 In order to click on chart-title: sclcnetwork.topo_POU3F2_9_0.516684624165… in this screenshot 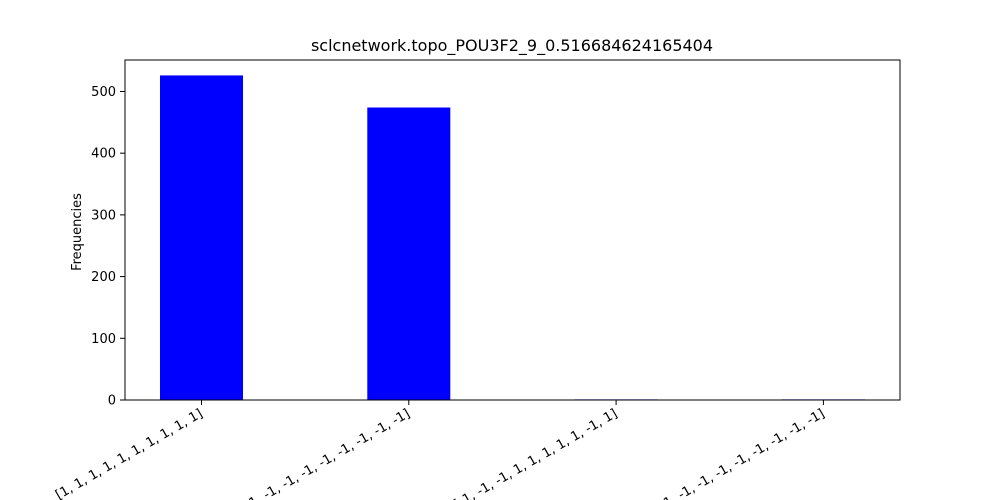, I will do `click(512, 46)`.